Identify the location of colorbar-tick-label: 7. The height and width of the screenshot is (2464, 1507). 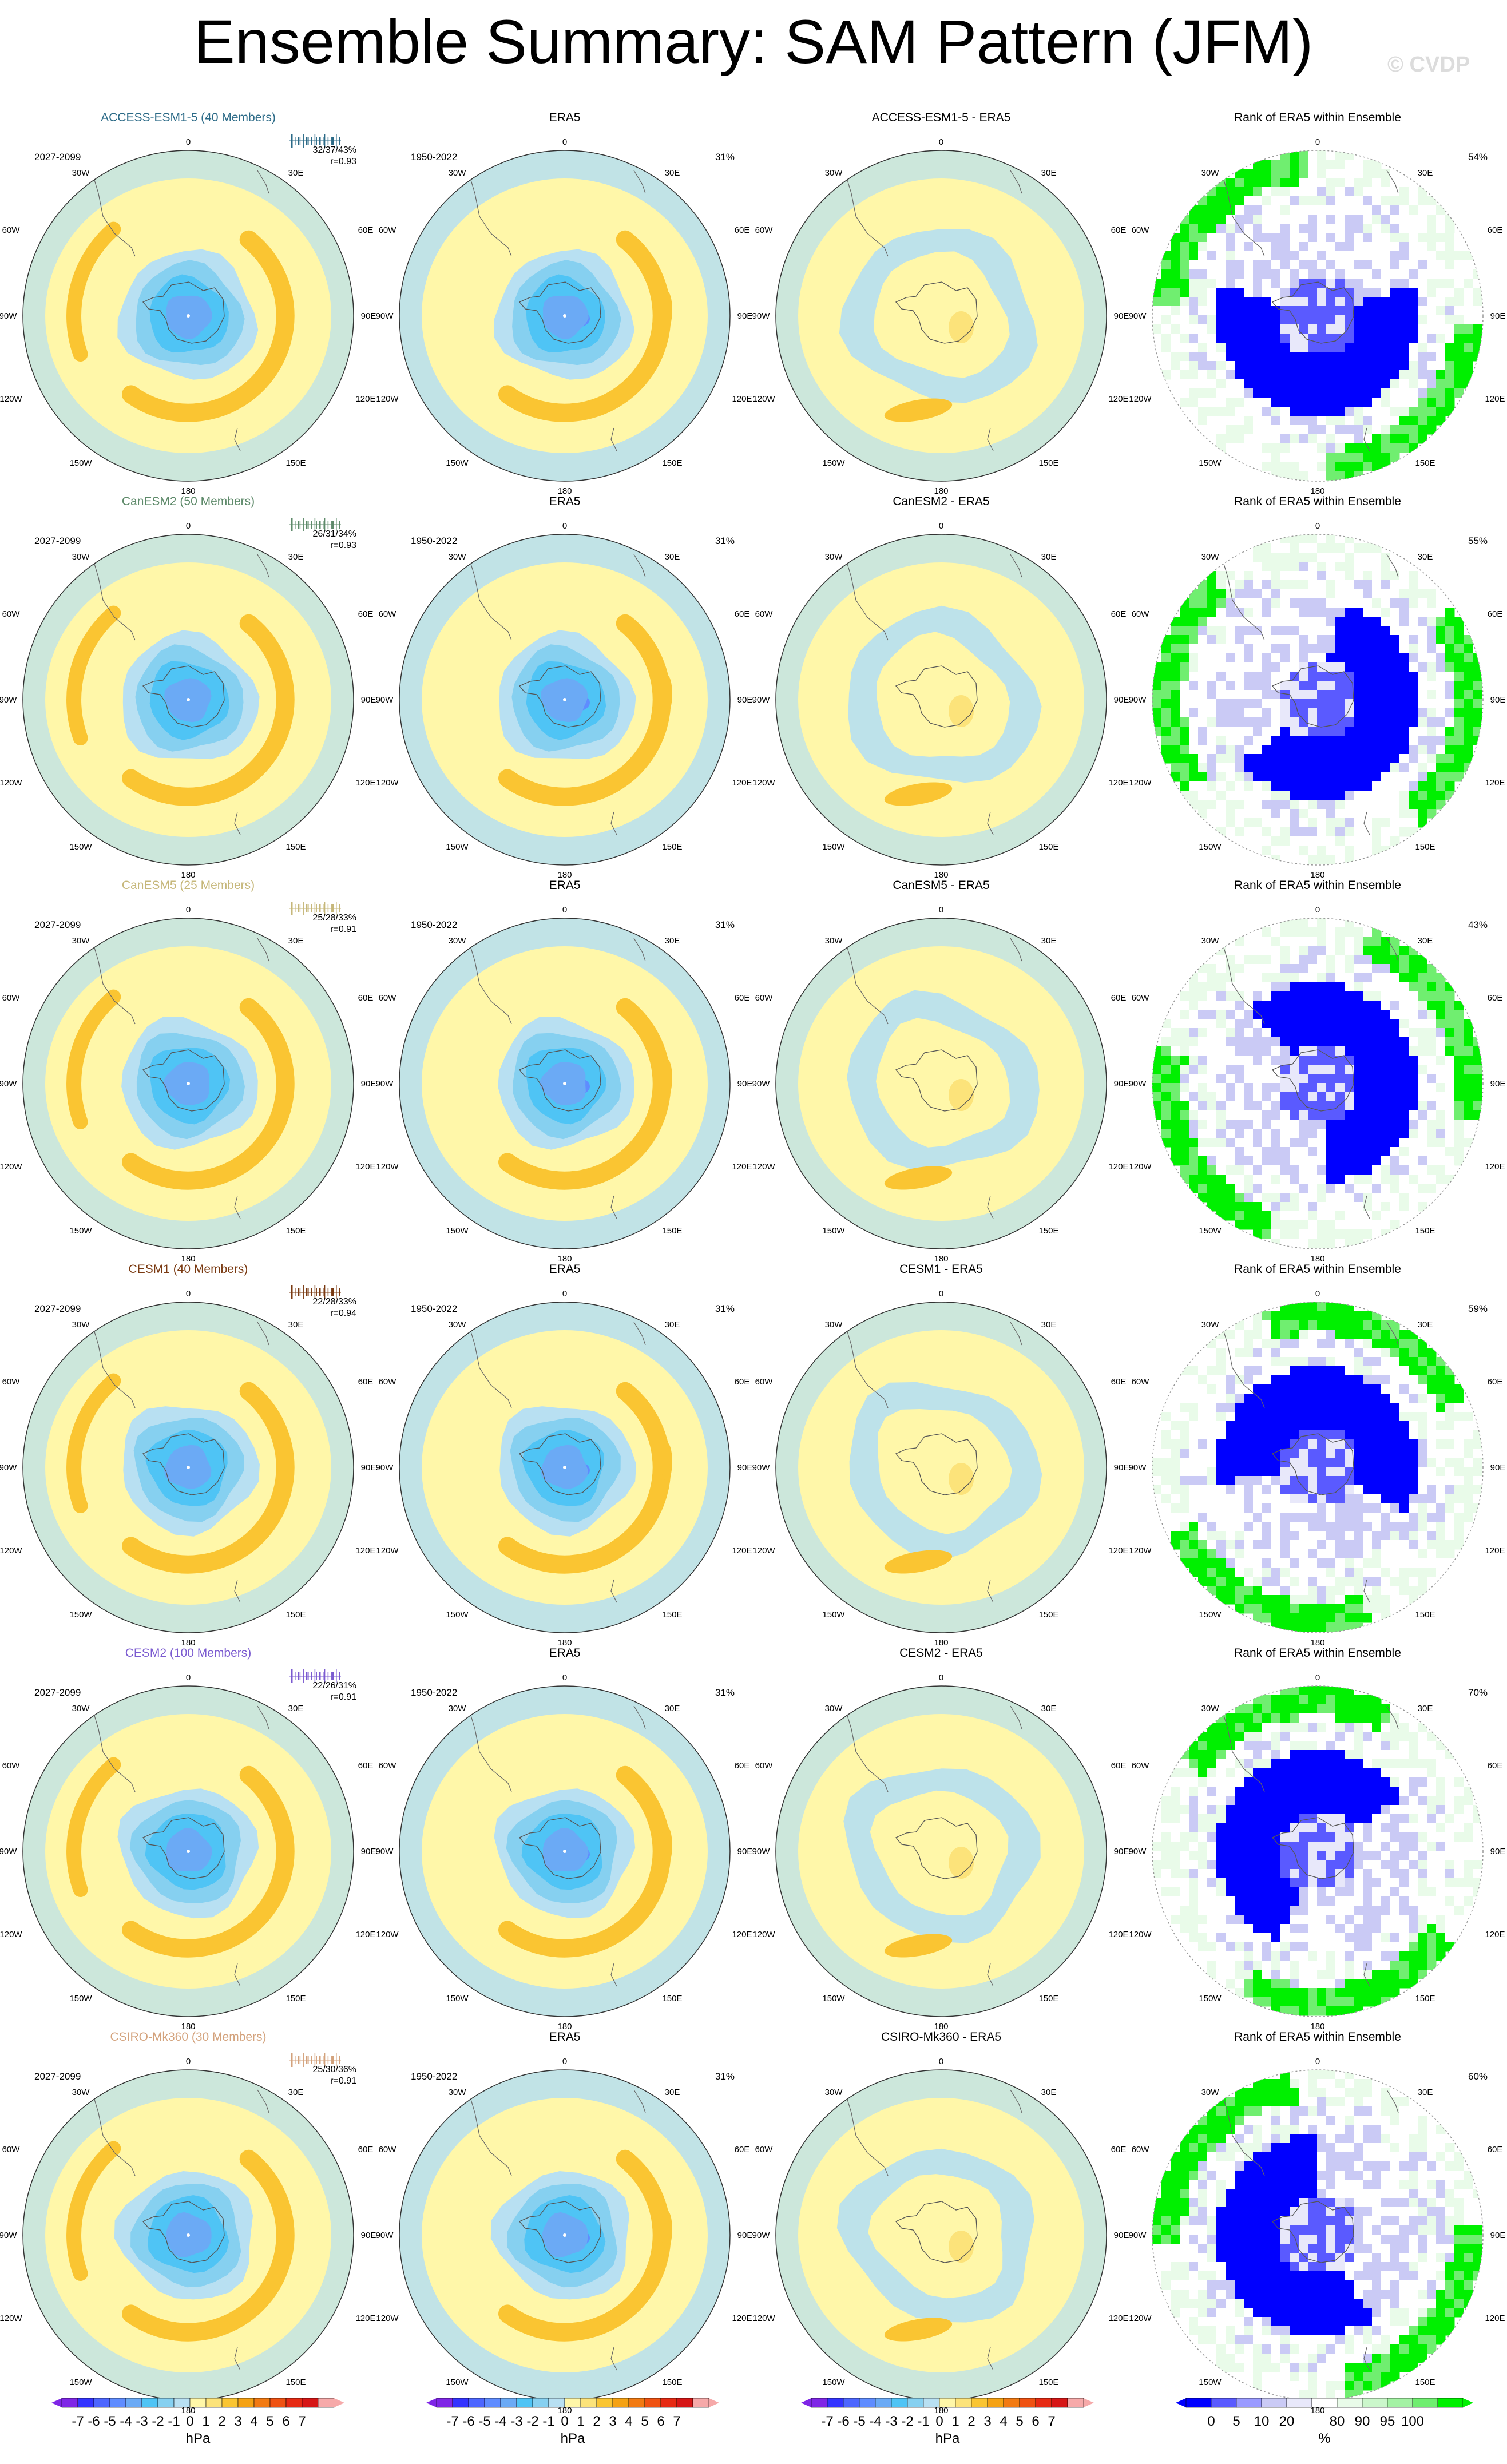
(677, 2421).